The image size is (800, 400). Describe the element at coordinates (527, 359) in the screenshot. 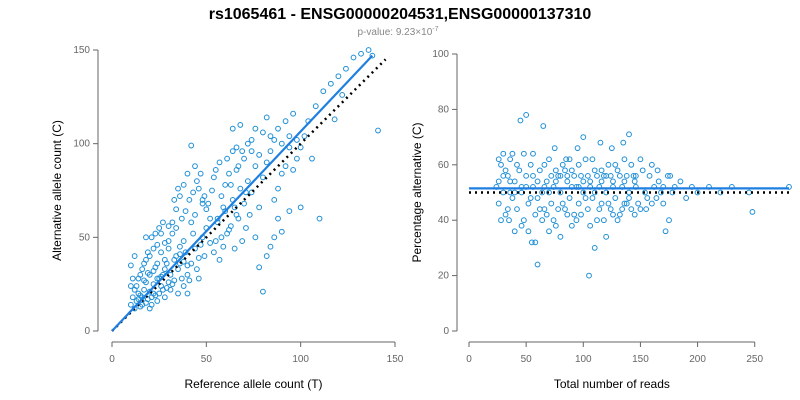

I see `percent-x-tick-label: 50` at that location.